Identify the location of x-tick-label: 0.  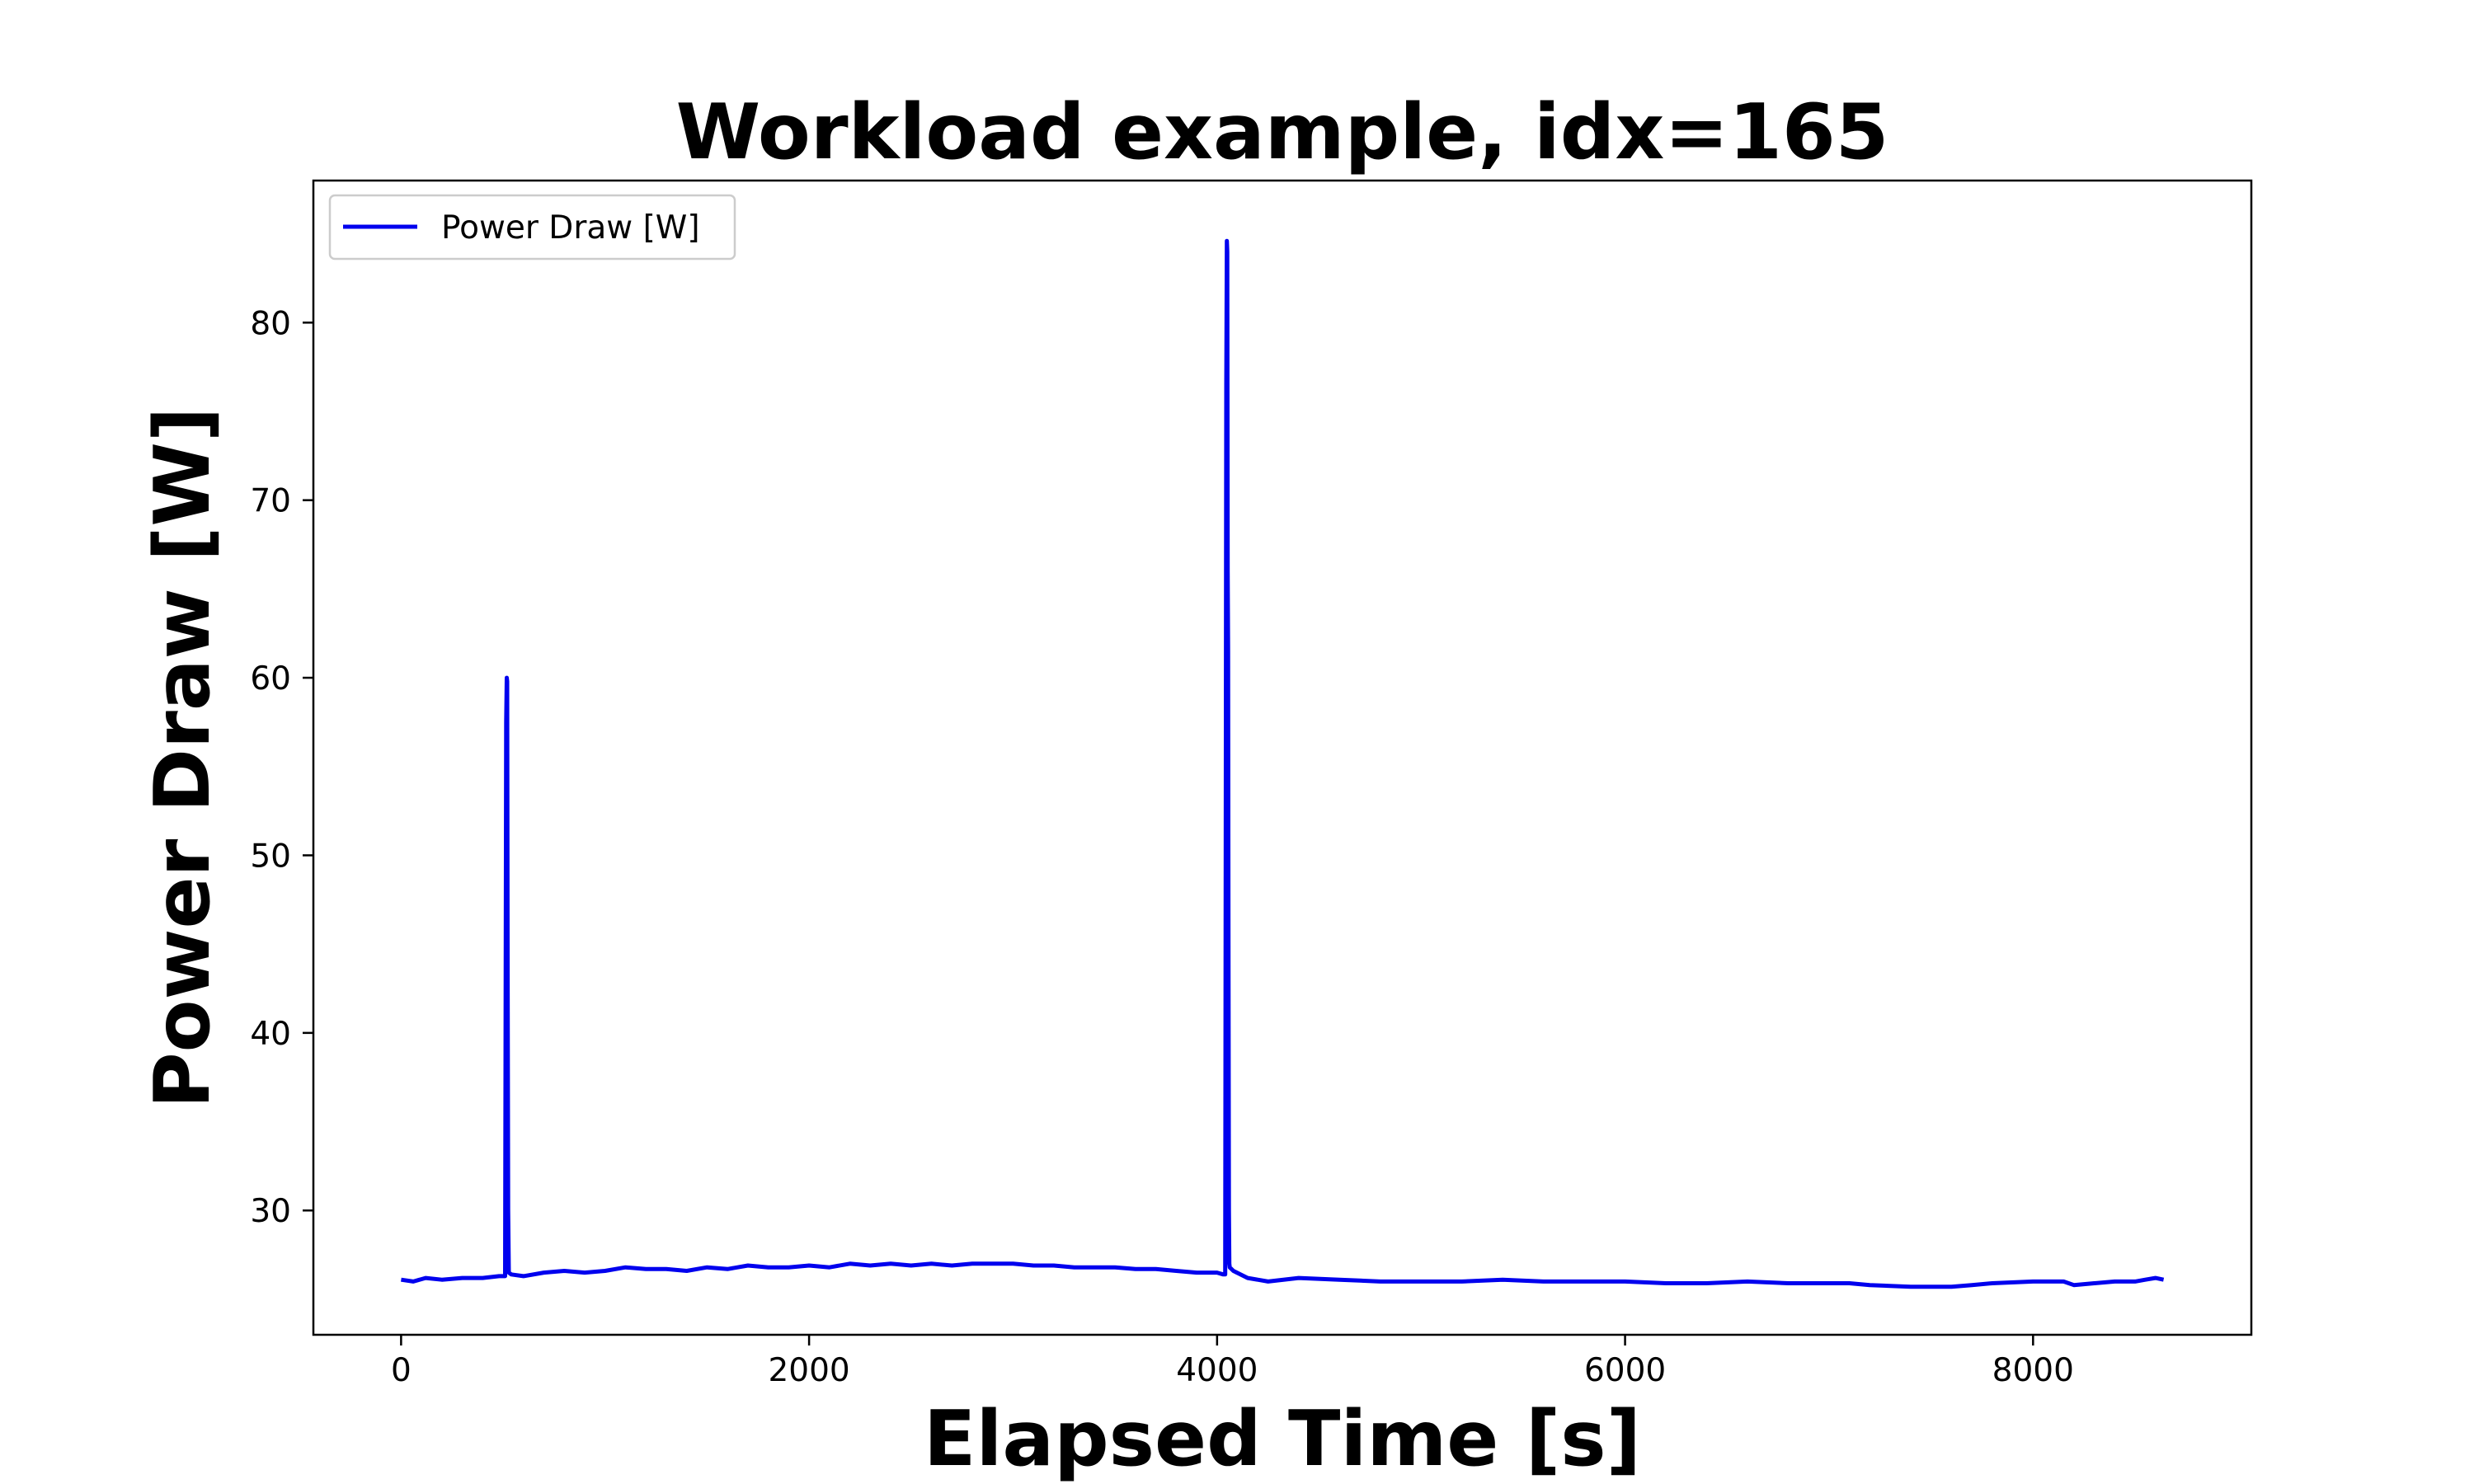
(401, 1370).